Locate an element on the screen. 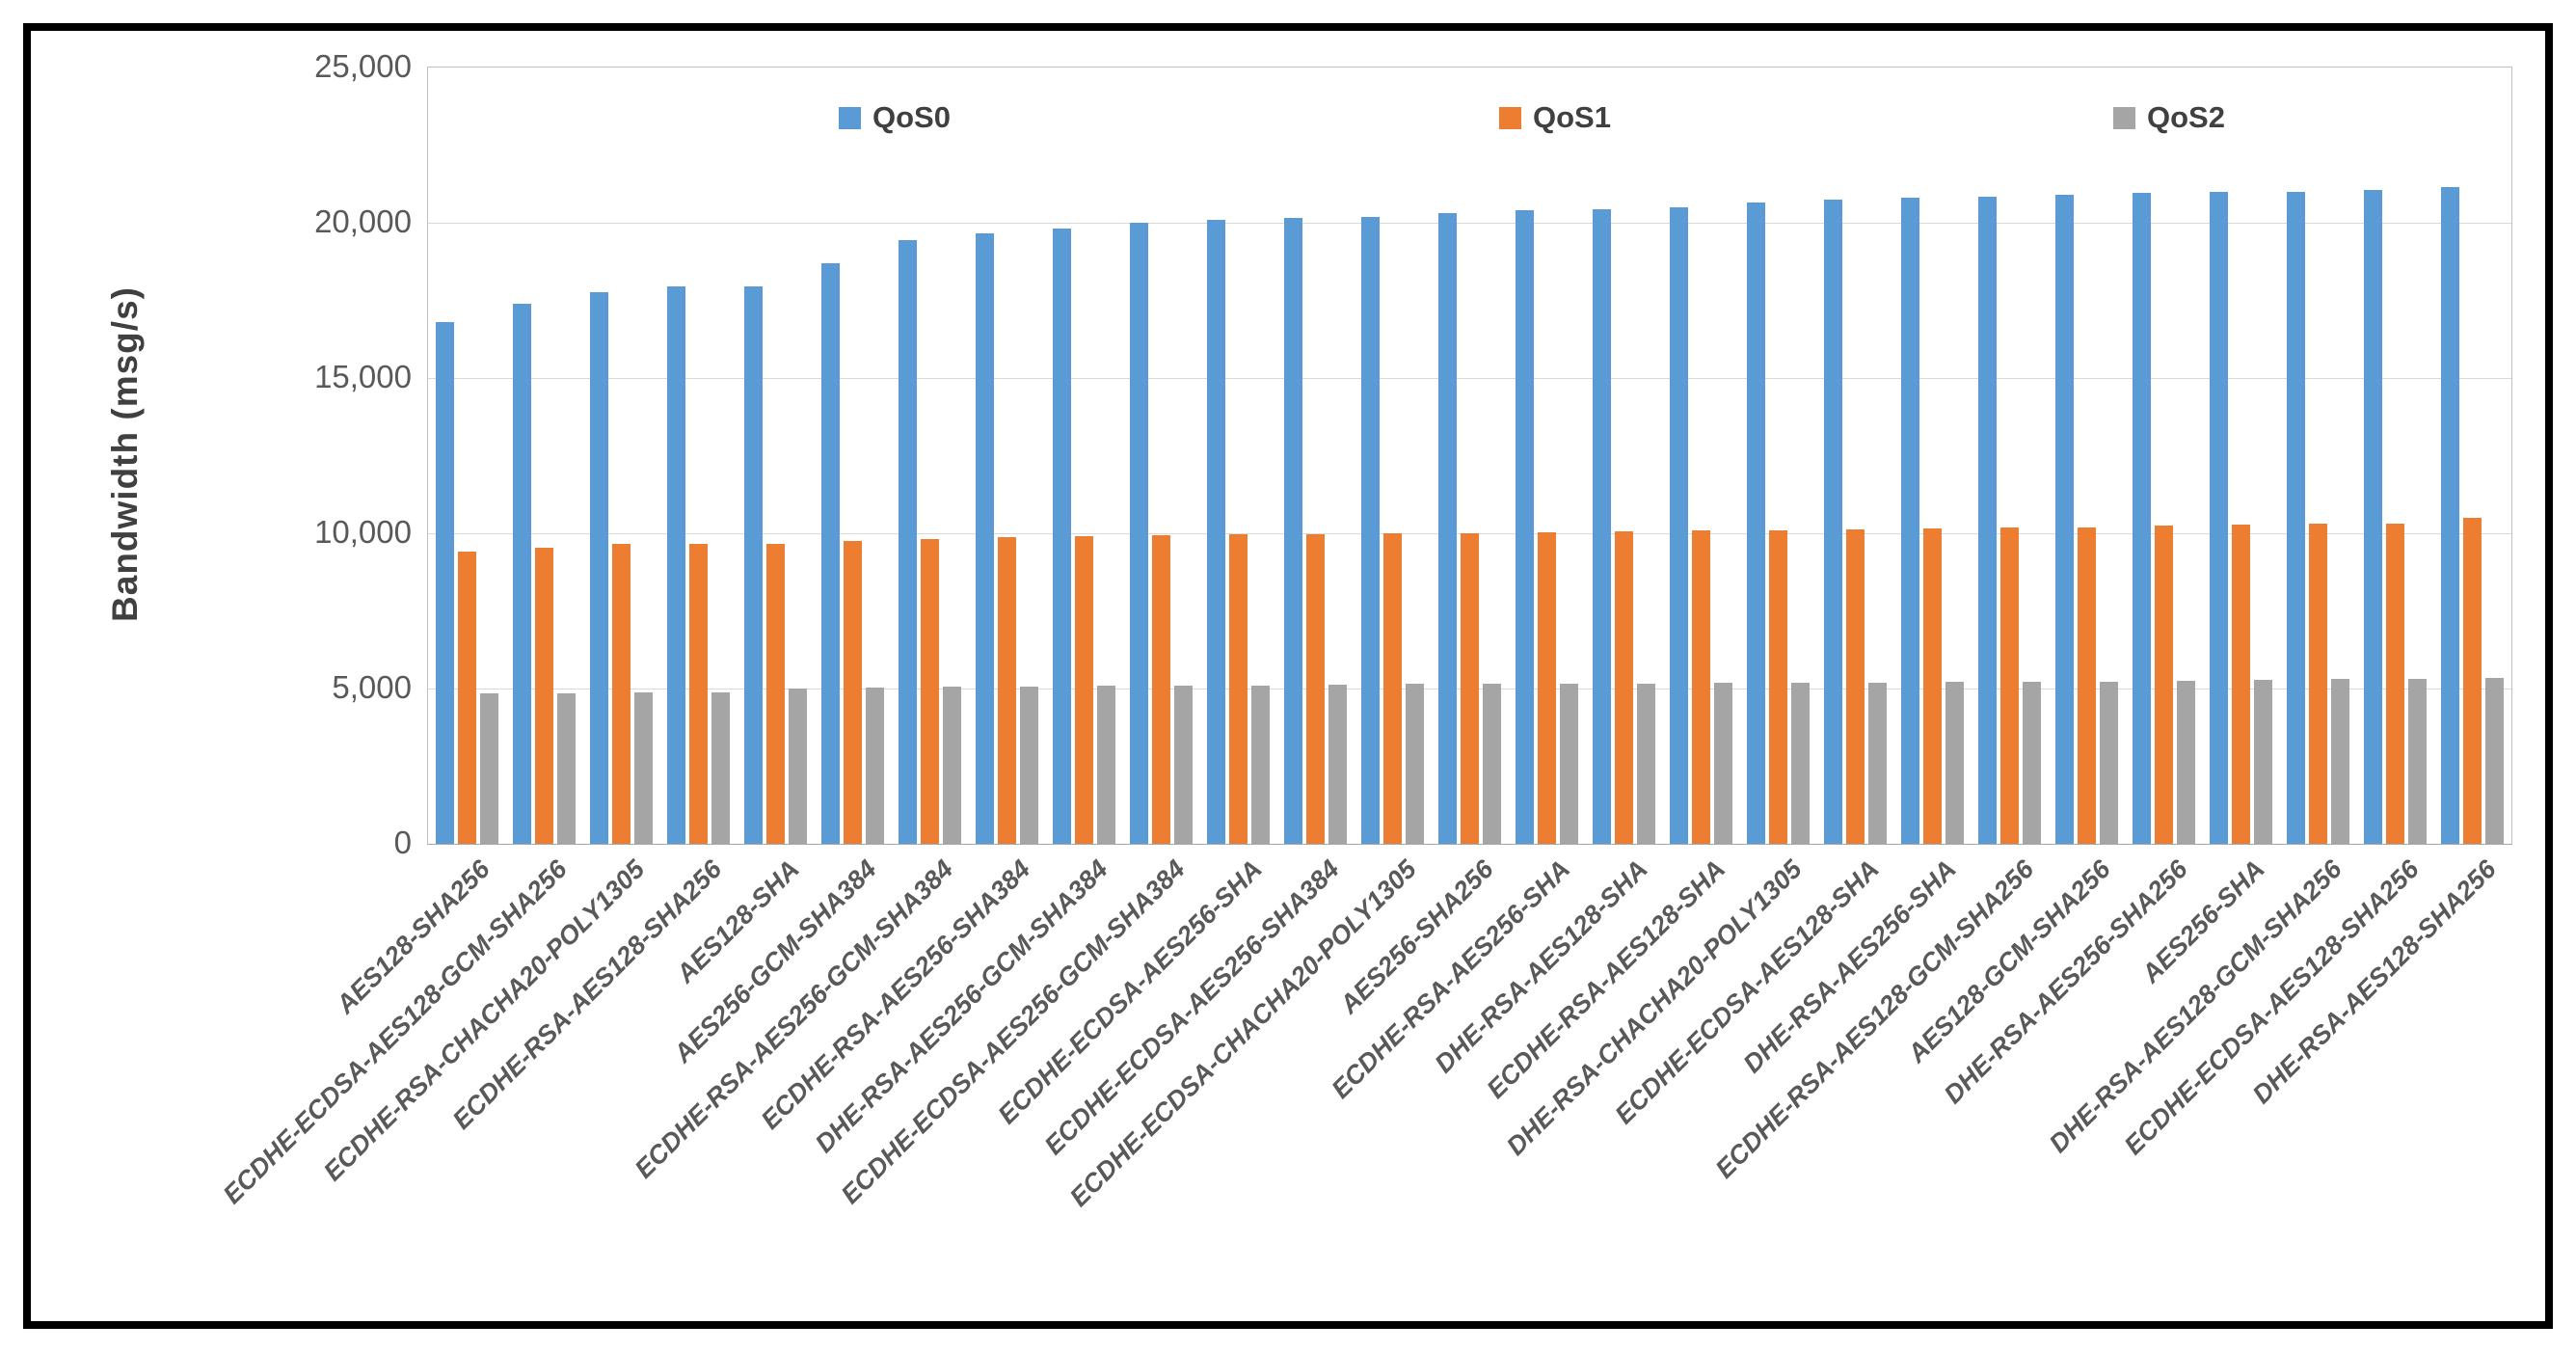 Image resolution: width=2576 pixels, height=1352 pixels. legend-swatch-qos0 is located at coordinates (850, 117).